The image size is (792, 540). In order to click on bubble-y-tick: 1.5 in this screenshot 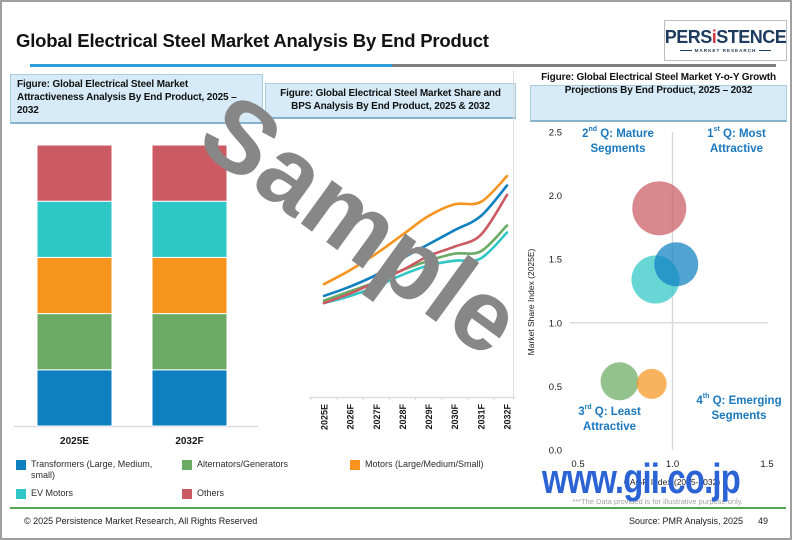, I will do `click(555, 260)`.